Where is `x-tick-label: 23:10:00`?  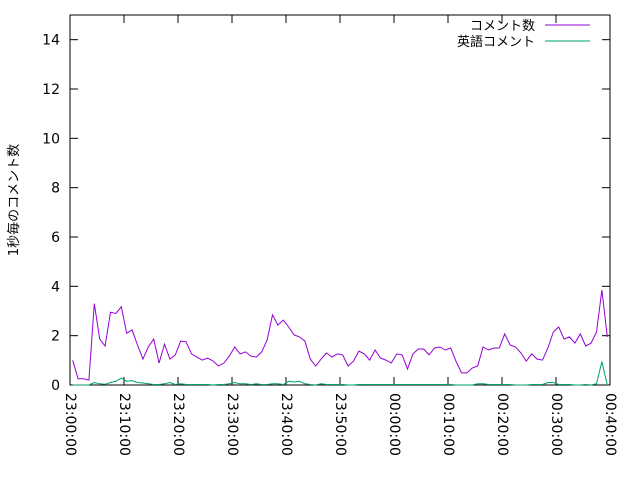 x-tick-label: 23:10:00 is located at coordinates (124, 424).